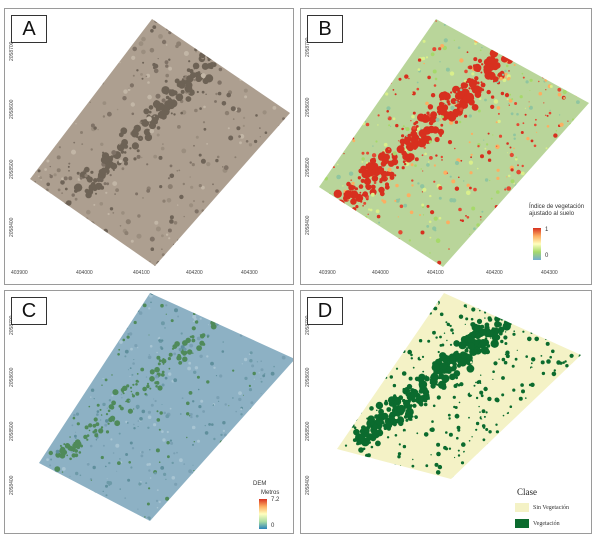  Describe the element at coordinates (270, 493) in the screenshot. I see `legend-unit-c: Metros` at that location.